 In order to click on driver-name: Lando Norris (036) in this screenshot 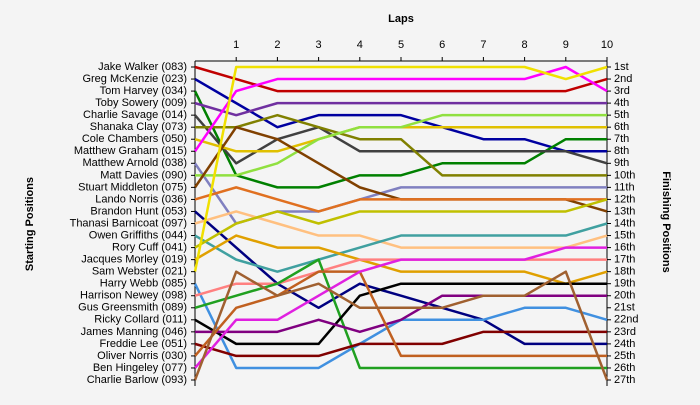, I will do `click(141, 199)`.